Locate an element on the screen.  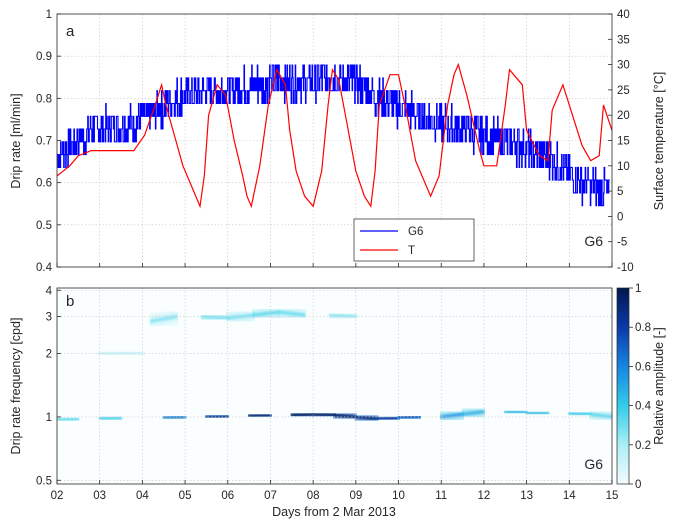
y-tick-label: 0.5 is located at coordinates (44, 481).